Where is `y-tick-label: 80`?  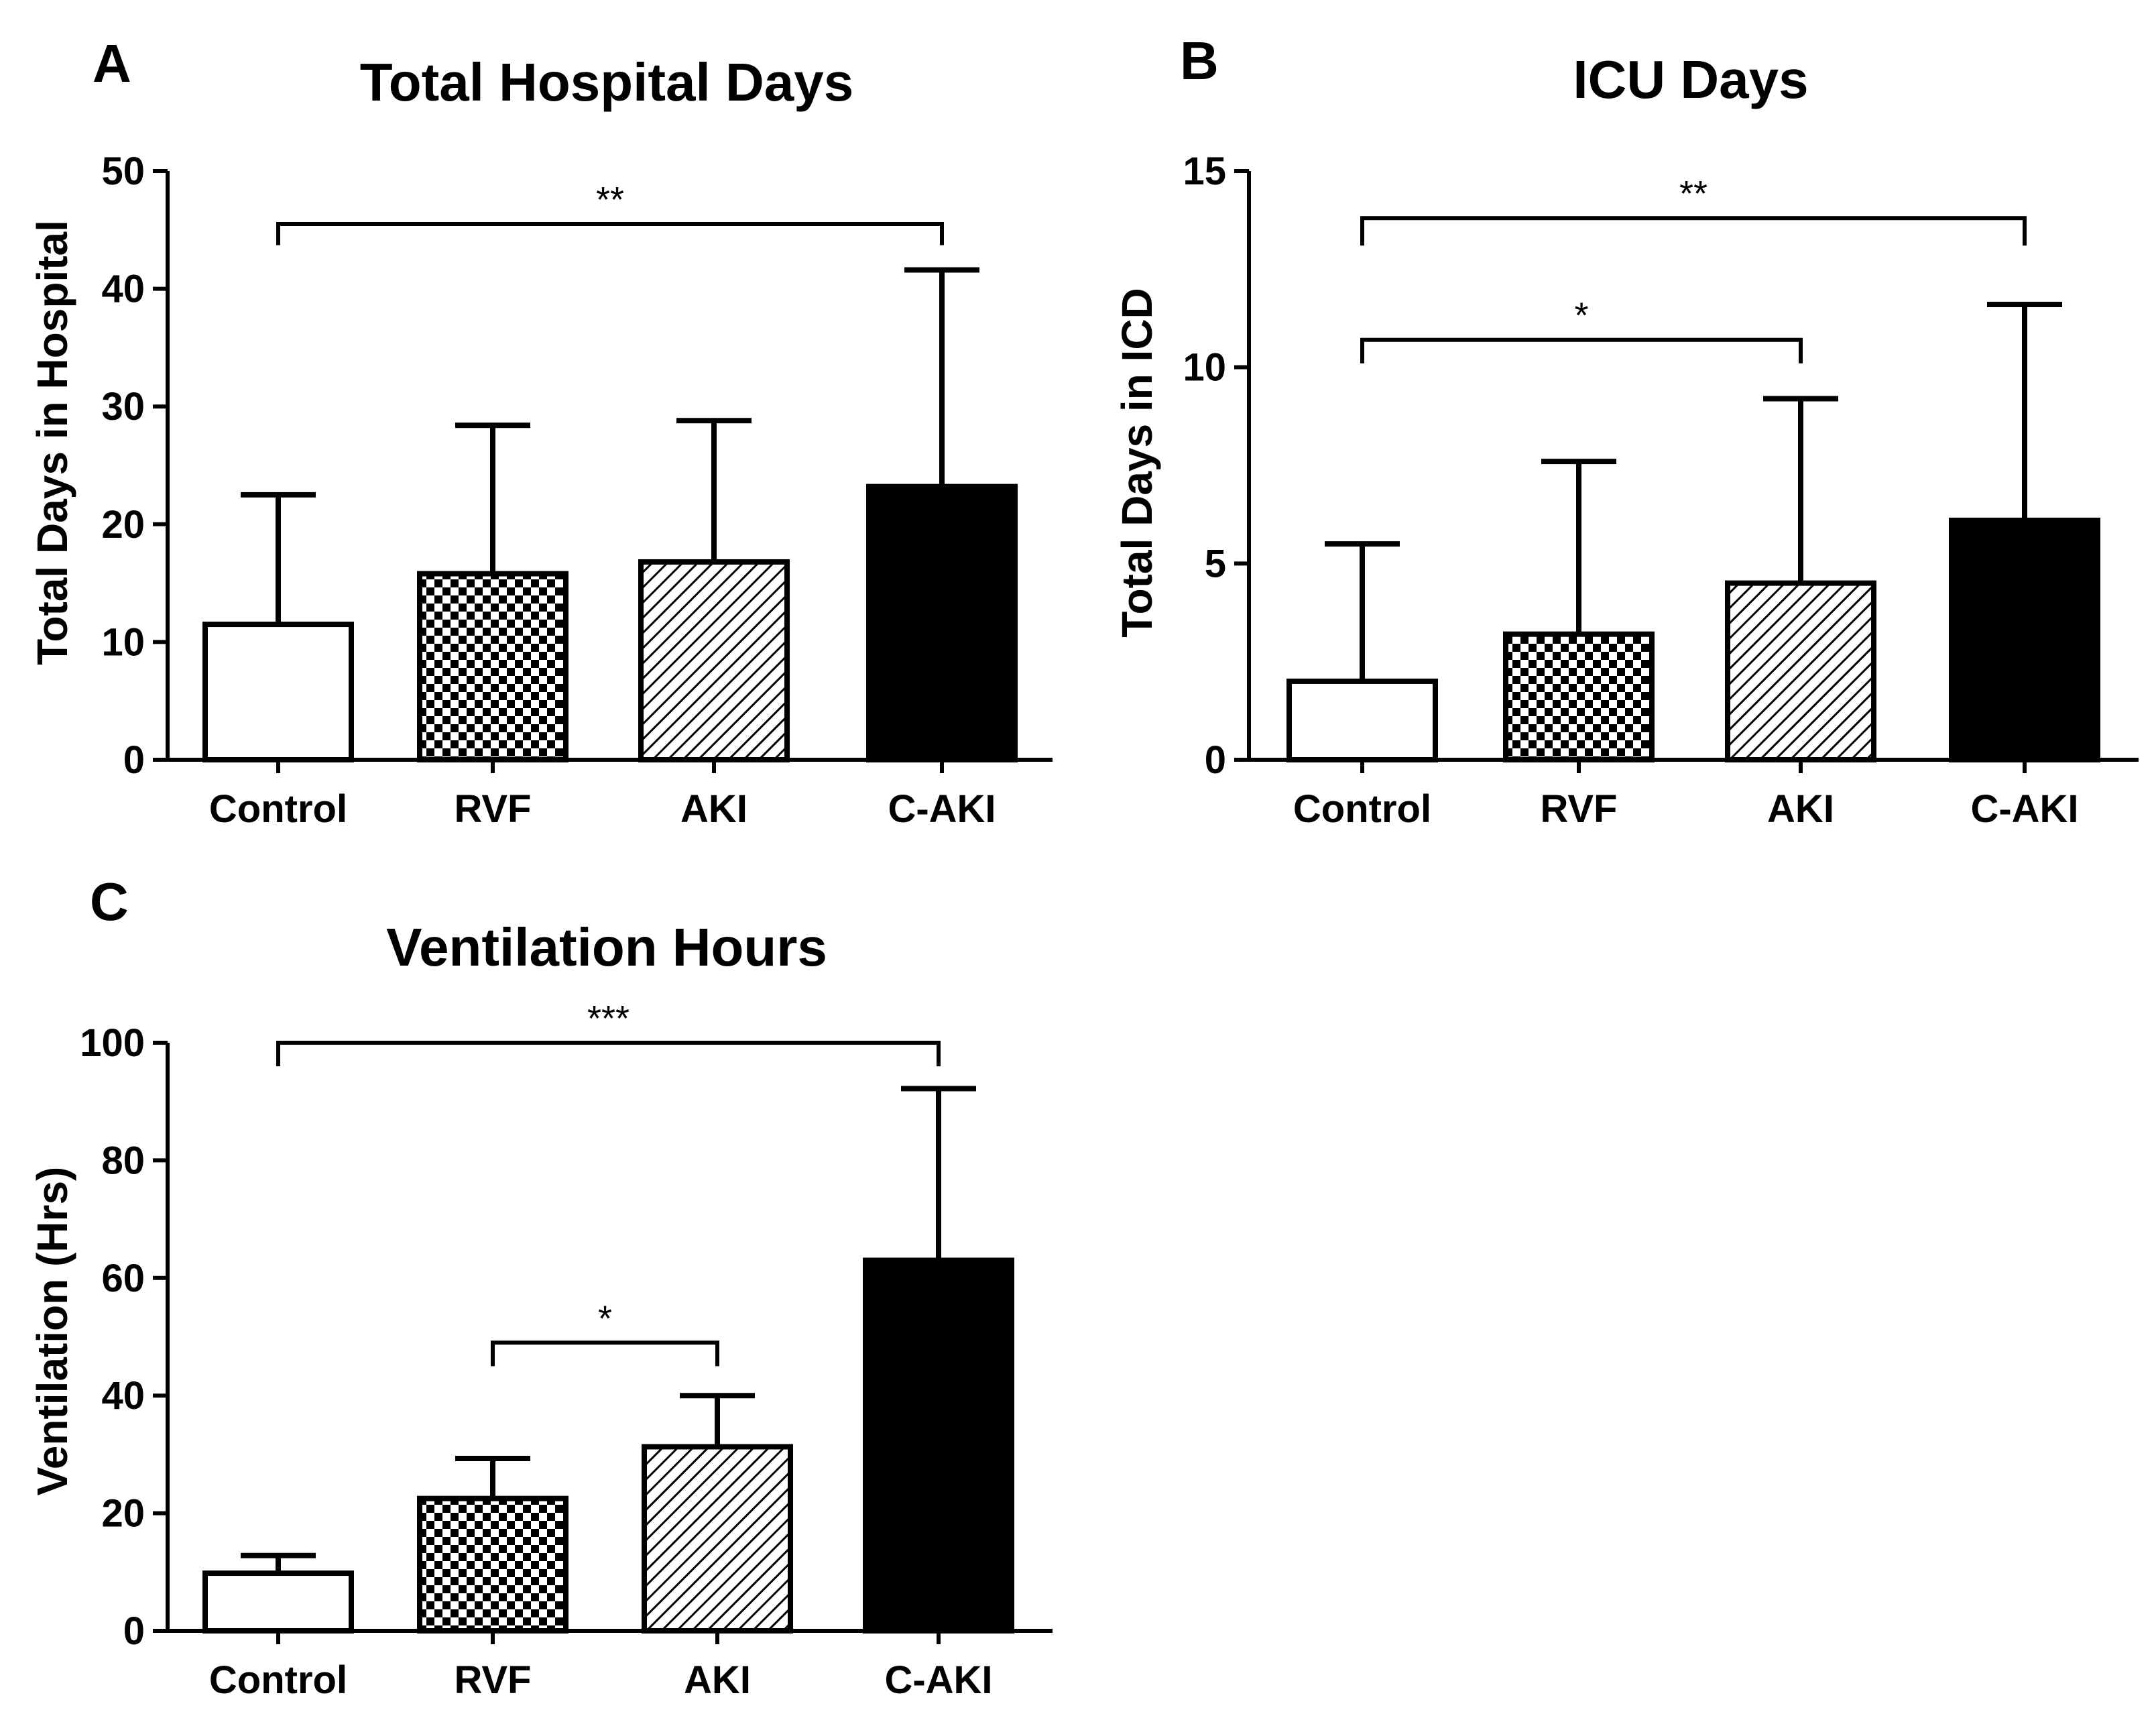
y-tick-label: 80 is located at coordinates (123, 1160).